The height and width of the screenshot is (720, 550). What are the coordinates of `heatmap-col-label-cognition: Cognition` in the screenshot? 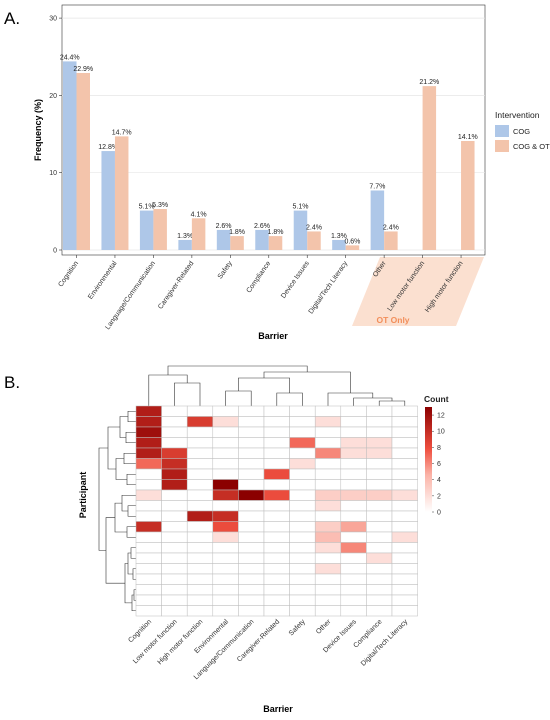 It's located at (140, 631).